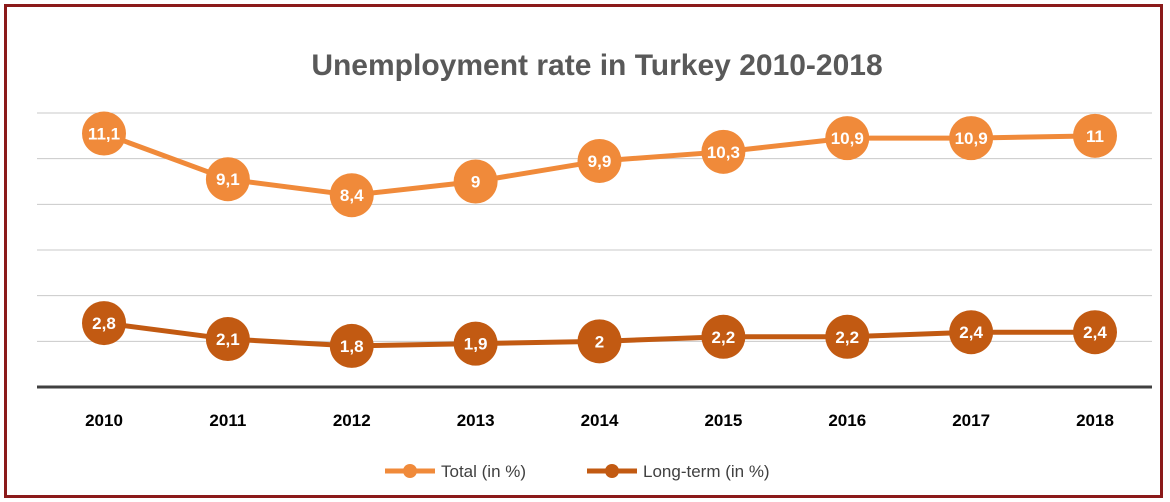  What do you see at coordinates (352, 420) in the screenshot?
I see `x-tick-label: 2012` at bounding box center [352, 420].